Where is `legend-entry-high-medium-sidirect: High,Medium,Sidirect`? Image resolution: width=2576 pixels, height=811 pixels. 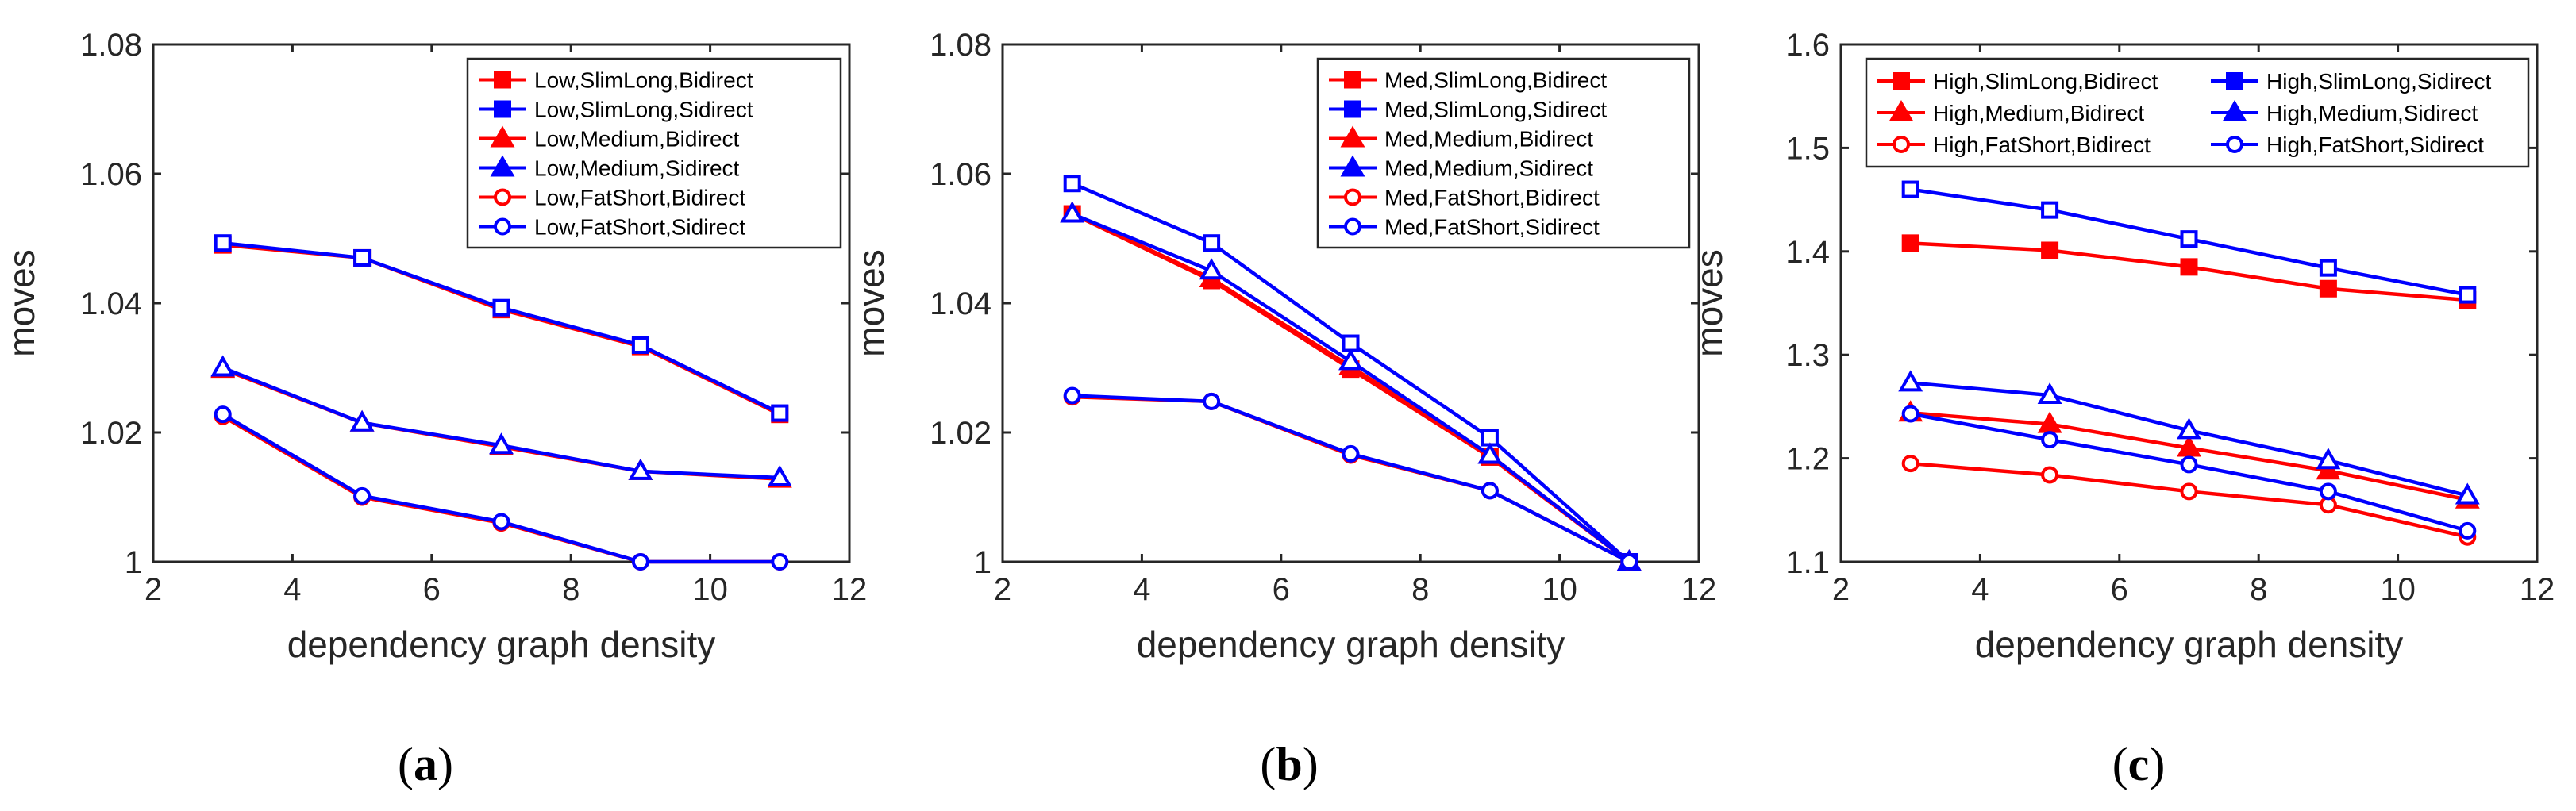 legend-entry-high-medium-sidirect: High,Medium,Sidirect is located at coordinates (2344, 112).